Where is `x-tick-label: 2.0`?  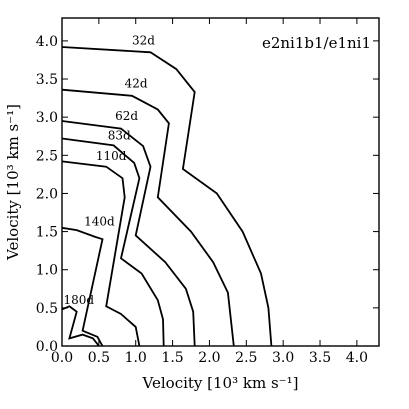 x-tick-label: 2.0 is located at coordinates (209, 358).